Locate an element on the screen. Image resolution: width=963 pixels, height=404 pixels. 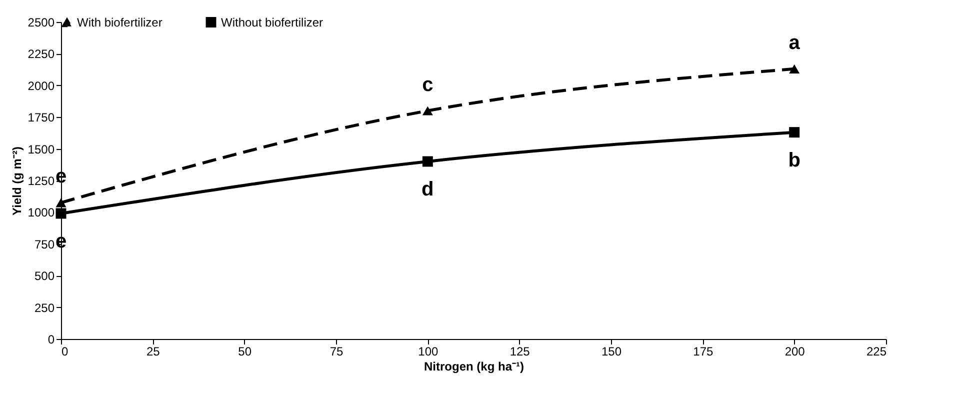
x-tick-label: 0 is located at coordinates (65, 351).